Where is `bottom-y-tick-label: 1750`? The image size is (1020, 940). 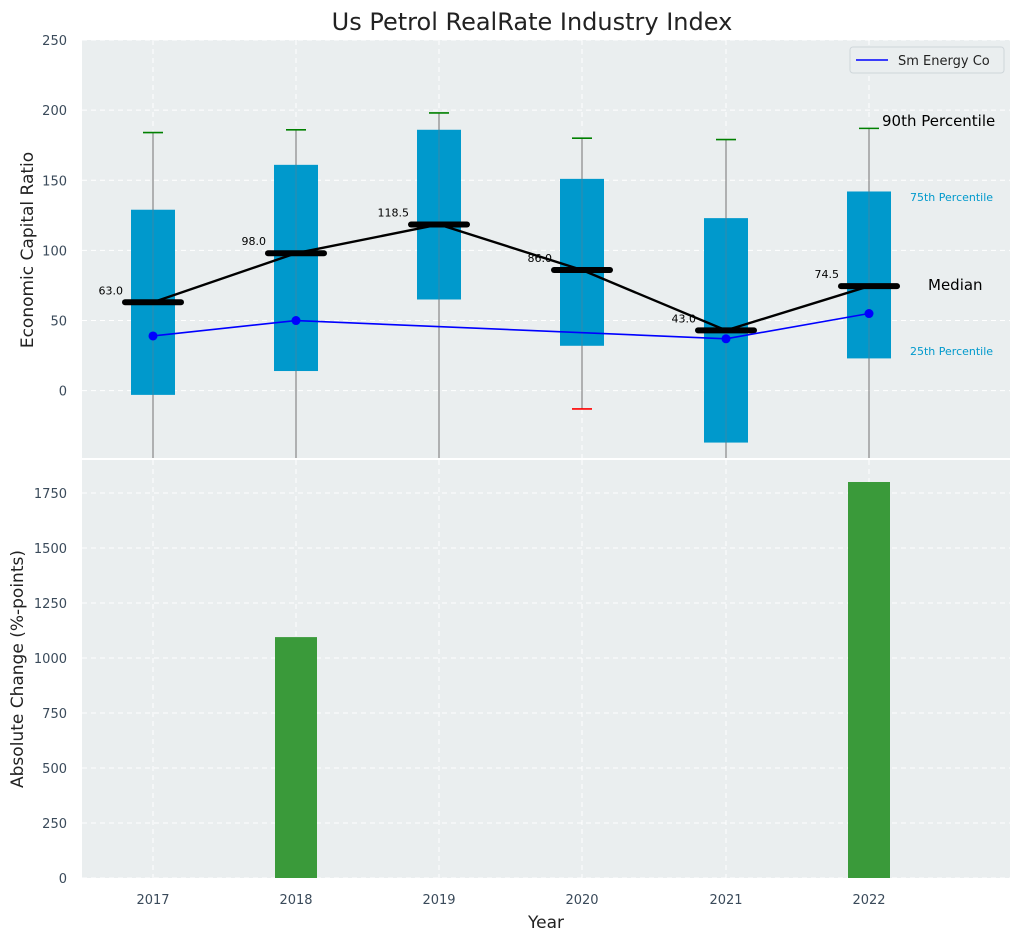
bottom-y-tick-label: 1750 is located at coordinates (50, 494).